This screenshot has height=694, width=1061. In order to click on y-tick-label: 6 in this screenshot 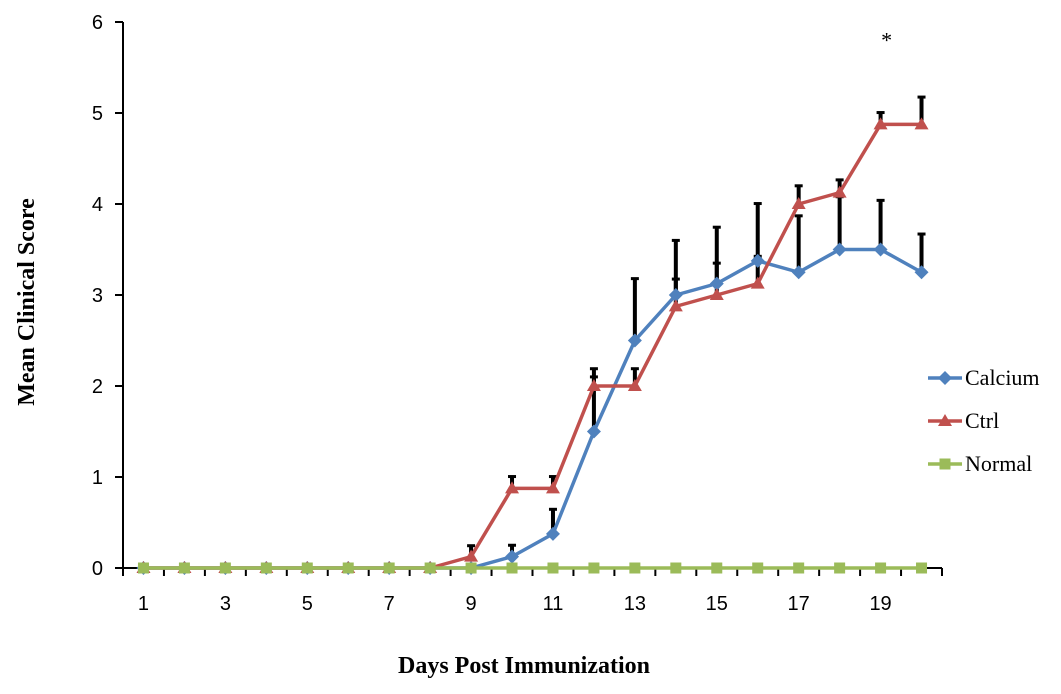, I will do `click(97, 23)`.